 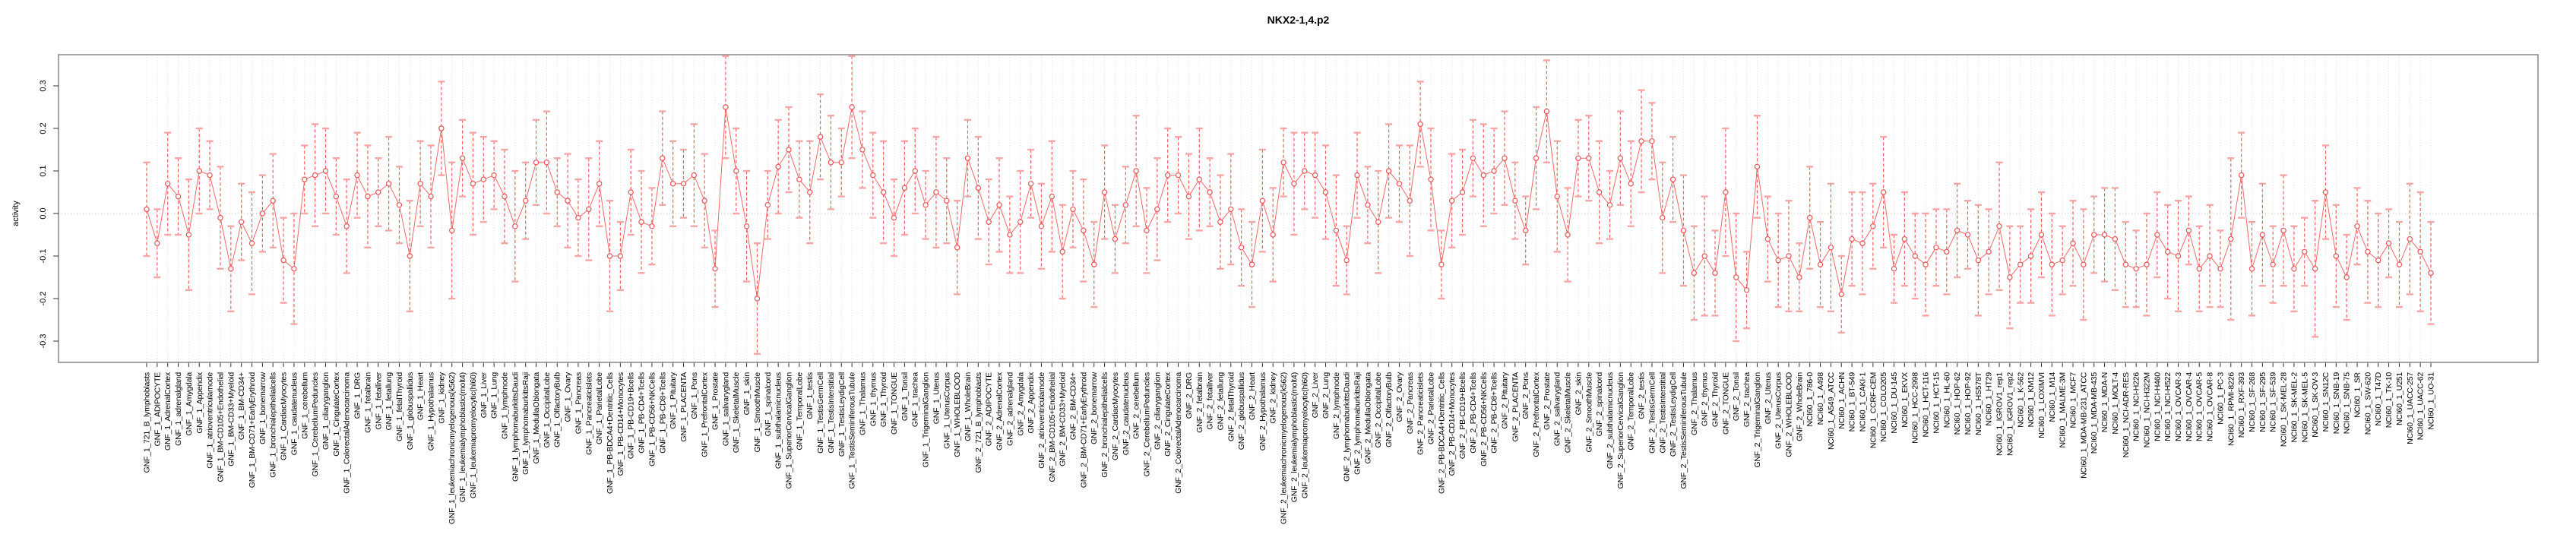 I want to click on x-tick-label: GNF_2_Pituitary, so click(x=1504, y=400).